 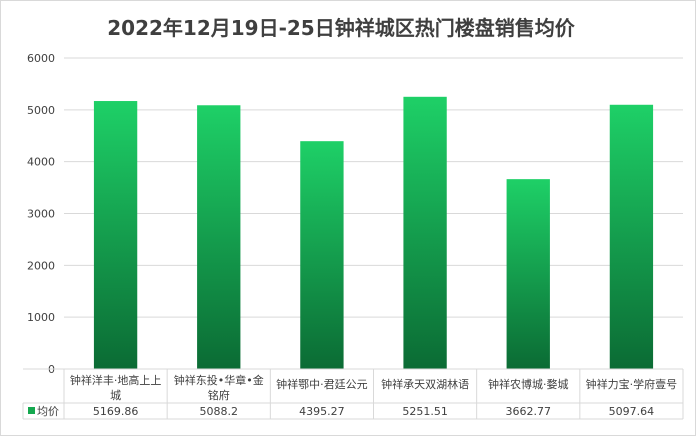 I want to click on category-label: 钟祥鄂中·君廷公元, so click(x=322, y=384).